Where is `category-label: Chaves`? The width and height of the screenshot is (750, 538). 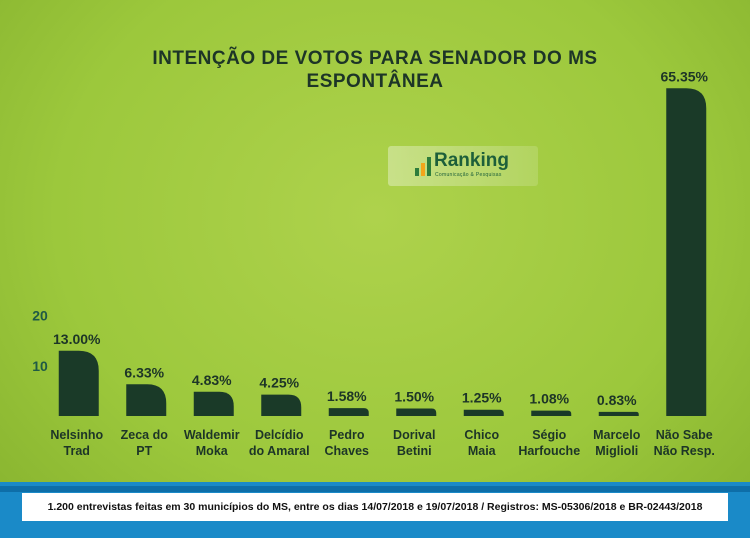
category-label: Chaves is located at coordinates (347, 451).